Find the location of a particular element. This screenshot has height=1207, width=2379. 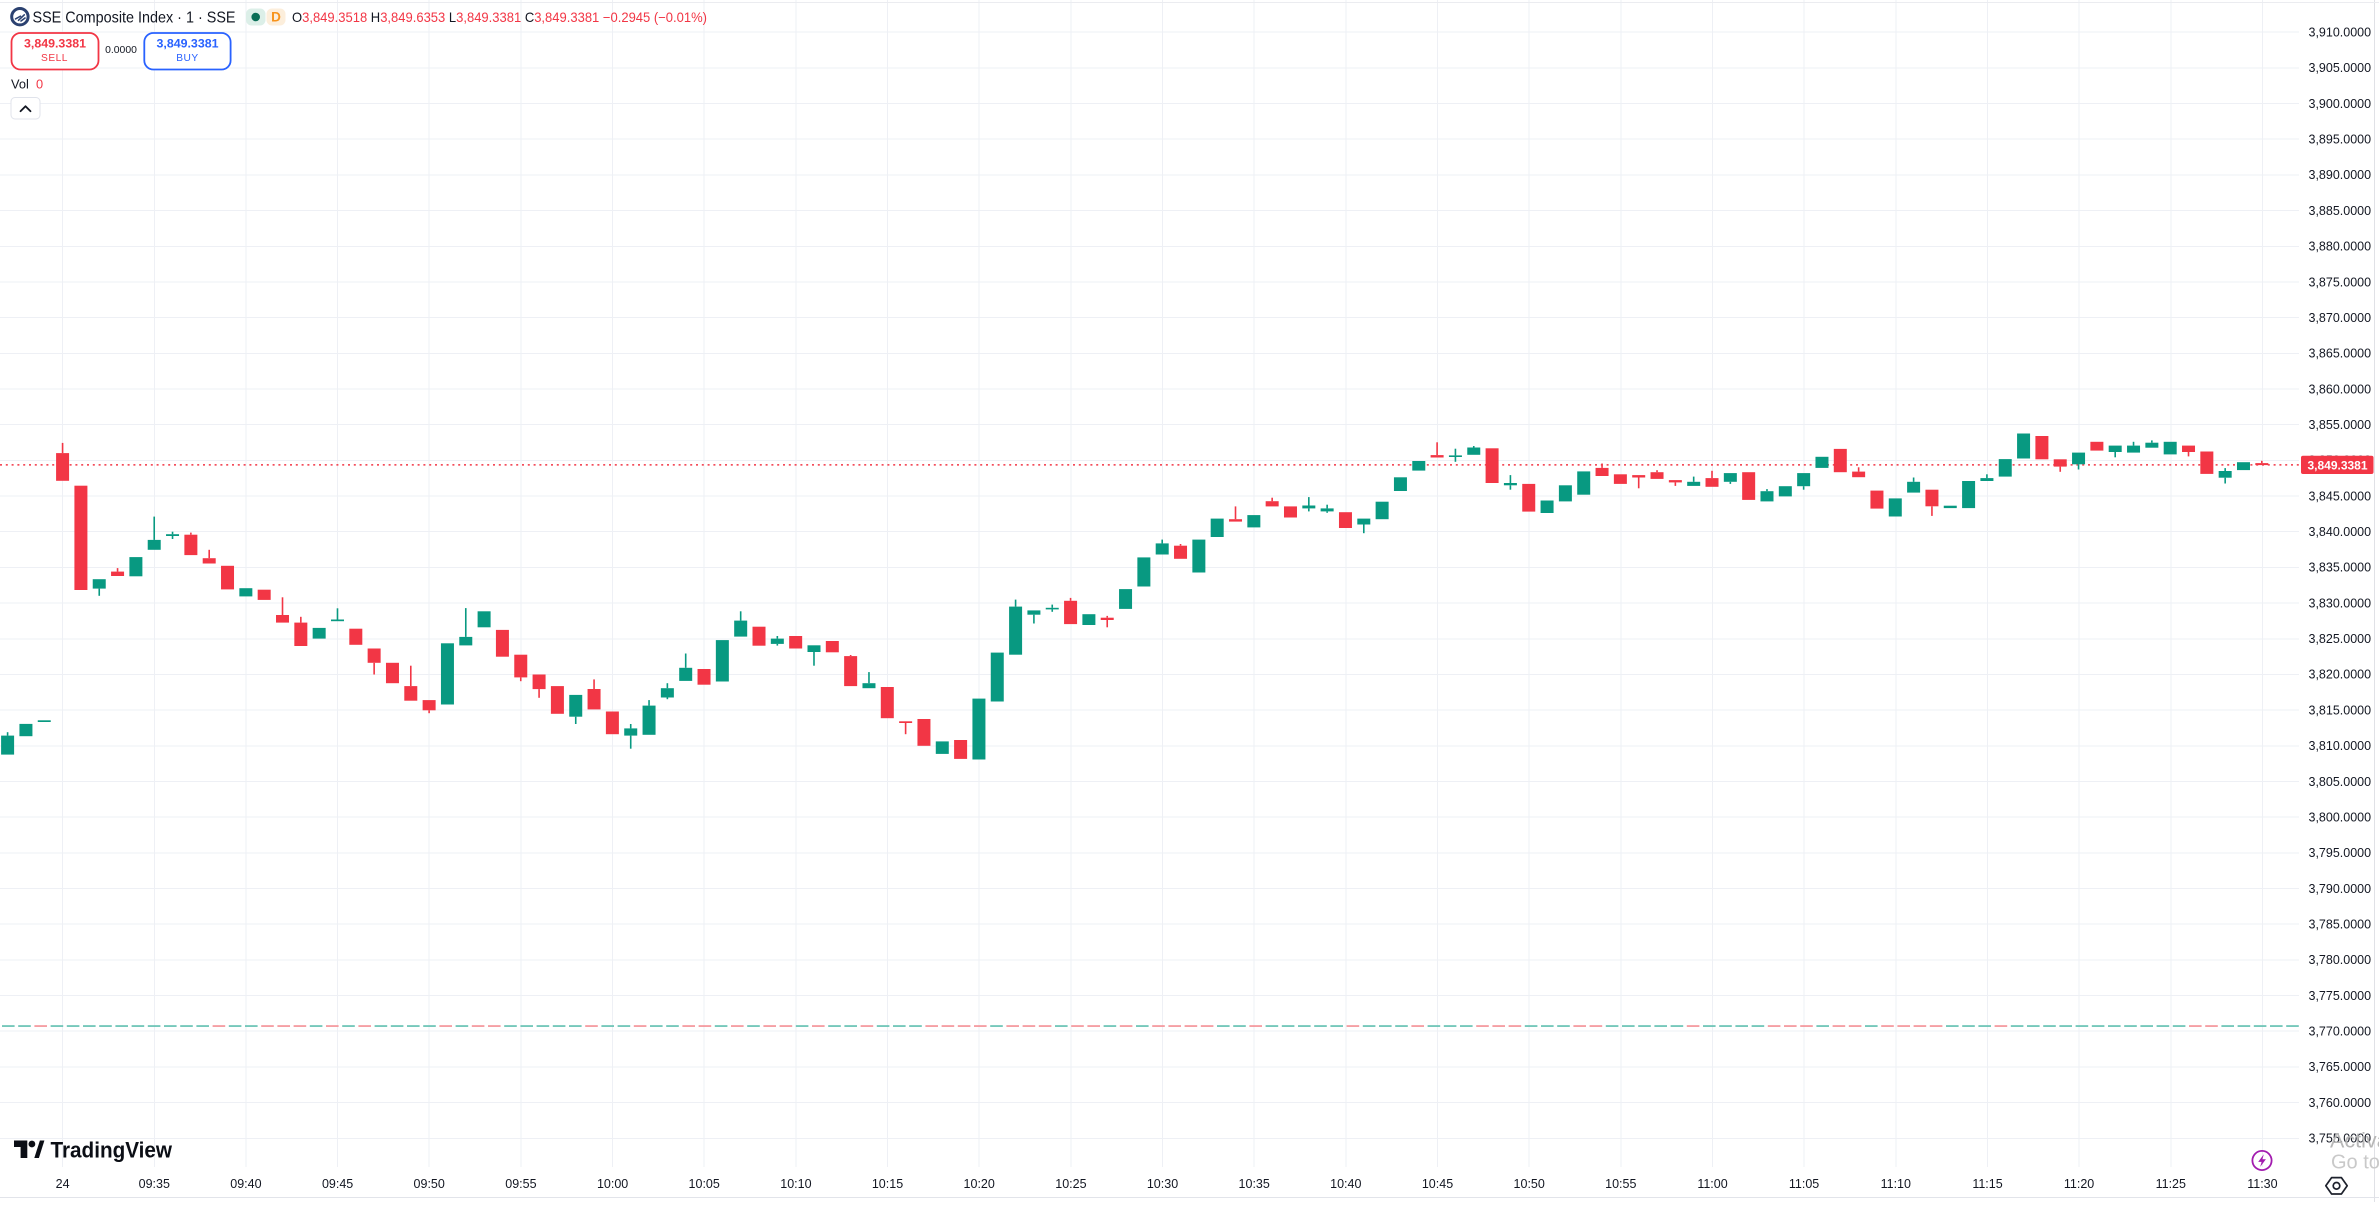

svg-text: 3,780.0000 is located at coordinates (2340, 960).